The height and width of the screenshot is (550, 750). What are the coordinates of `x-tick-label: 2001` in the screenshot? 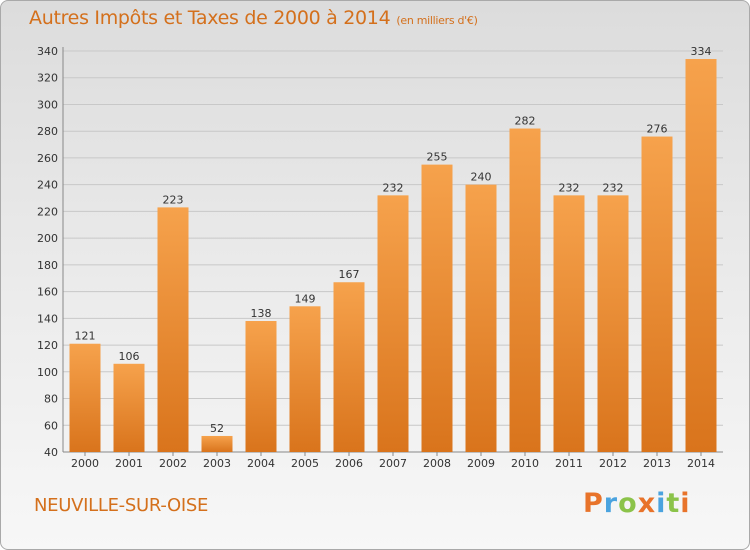 It's located at (129, 463).